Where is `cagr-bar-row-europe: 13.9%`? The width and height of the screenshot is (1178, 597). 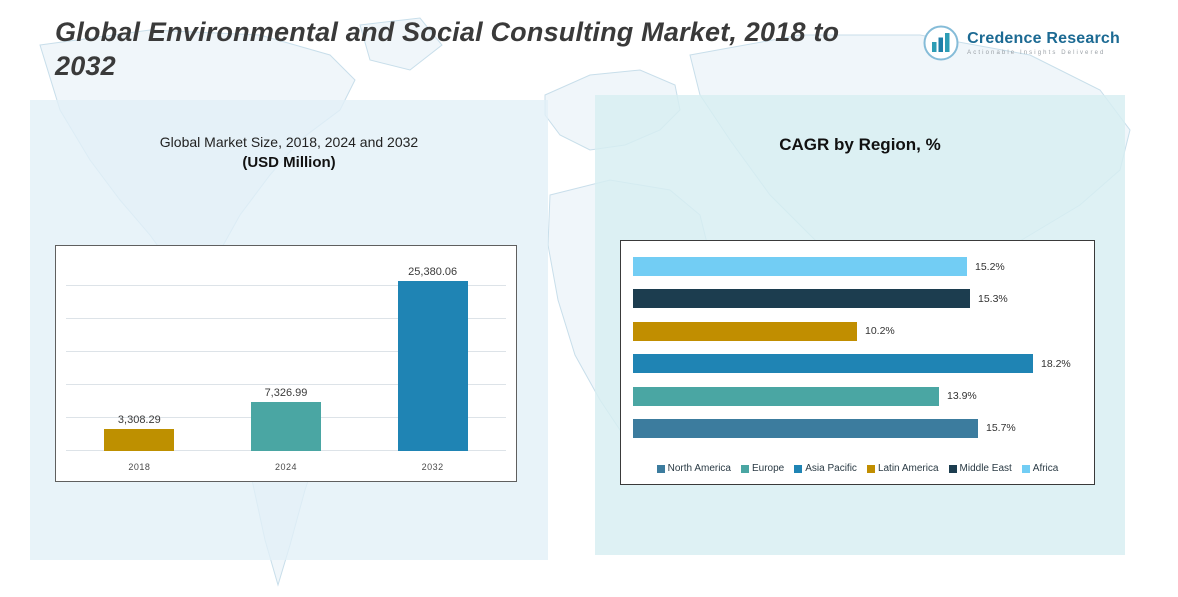
cagr-bar-row-europe: 13.9% is located at coordinates (857, 396).